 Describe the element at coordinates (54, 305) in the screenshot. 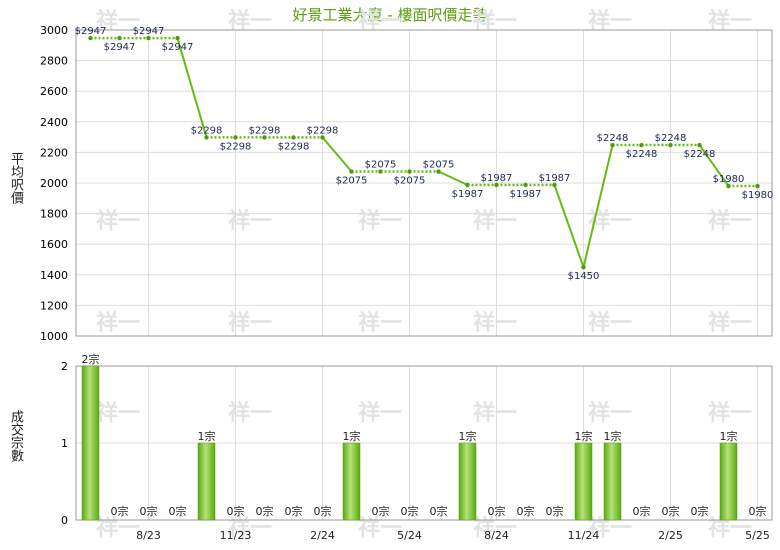

I see `price-tick-label: 1200` at that location.